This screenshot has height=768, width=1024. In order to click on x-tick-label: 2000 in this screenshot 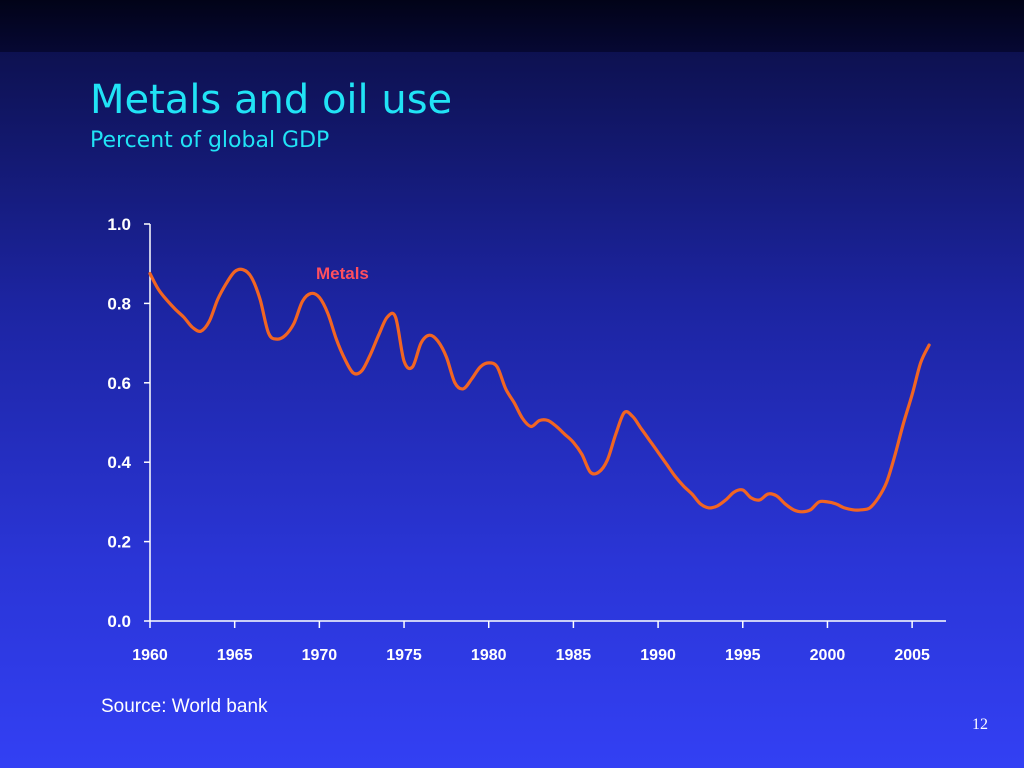, I will do `click(828, 655)`.